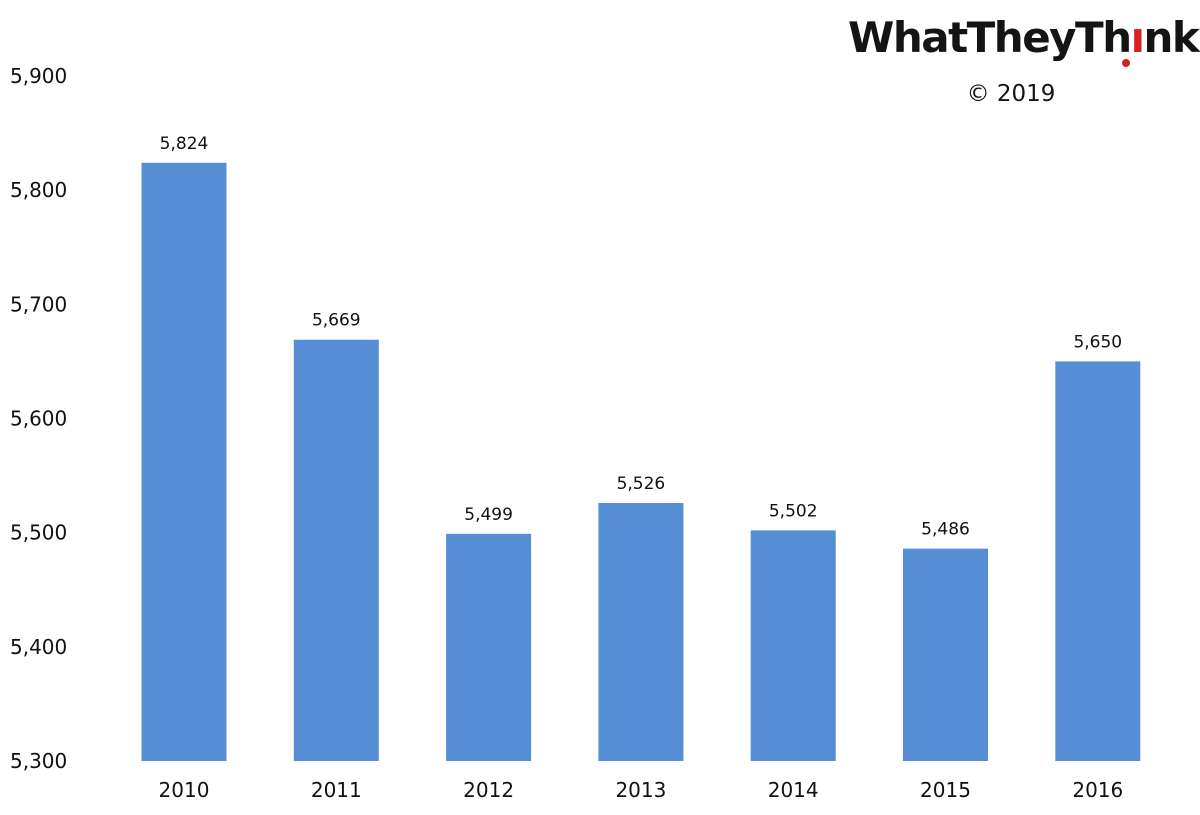 The height and width of the screenshot is (815, 1200). Describe the element at coordinates (945, 790) in the screenshot. I see `x-tick-label: 2015` at that location.